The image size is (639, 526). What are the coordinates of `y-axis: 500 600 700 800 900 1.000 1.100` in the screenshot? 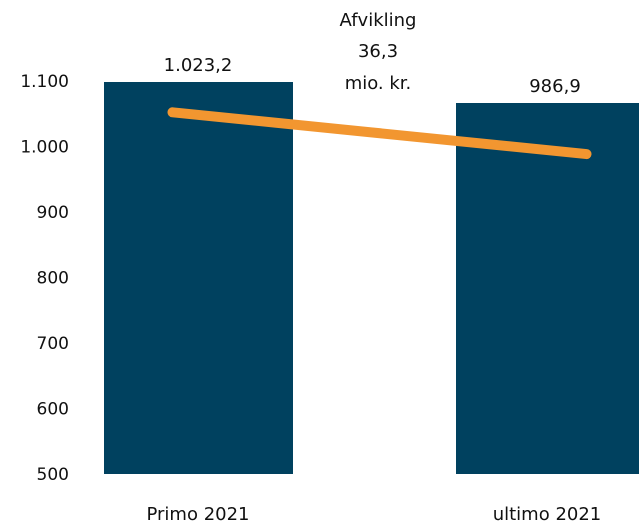 It's located at (44, 278).